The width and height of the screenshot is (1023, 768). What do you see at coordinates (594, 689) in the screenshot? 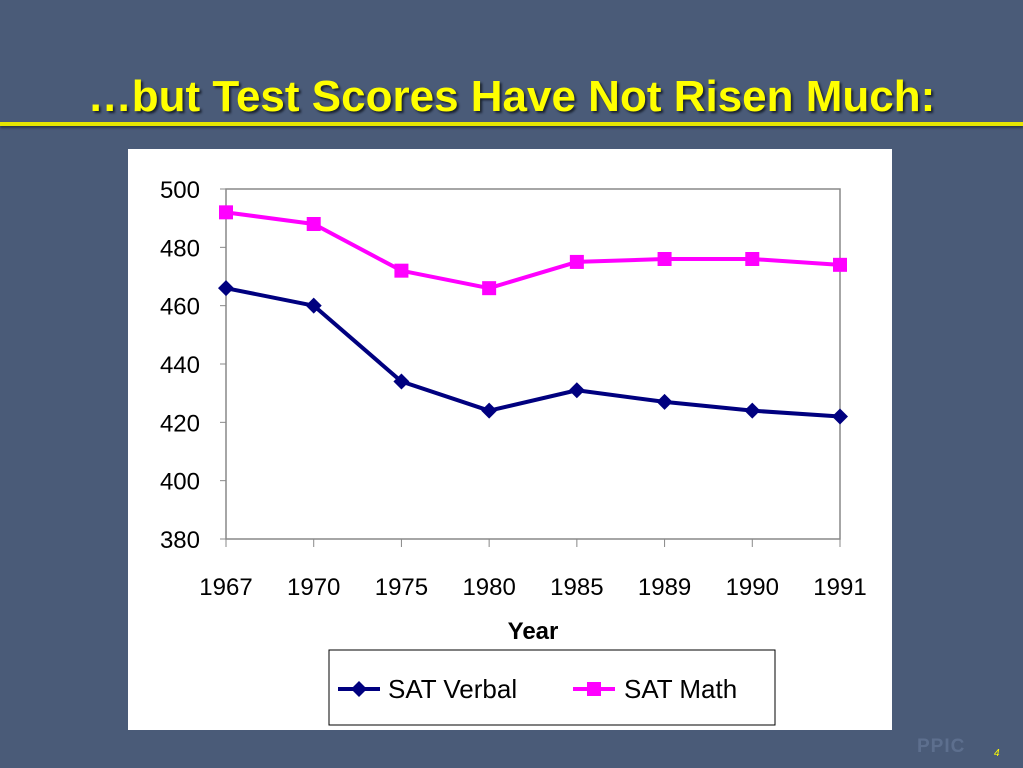
I see `legend-marker-square` at bounding box center [594, 689].